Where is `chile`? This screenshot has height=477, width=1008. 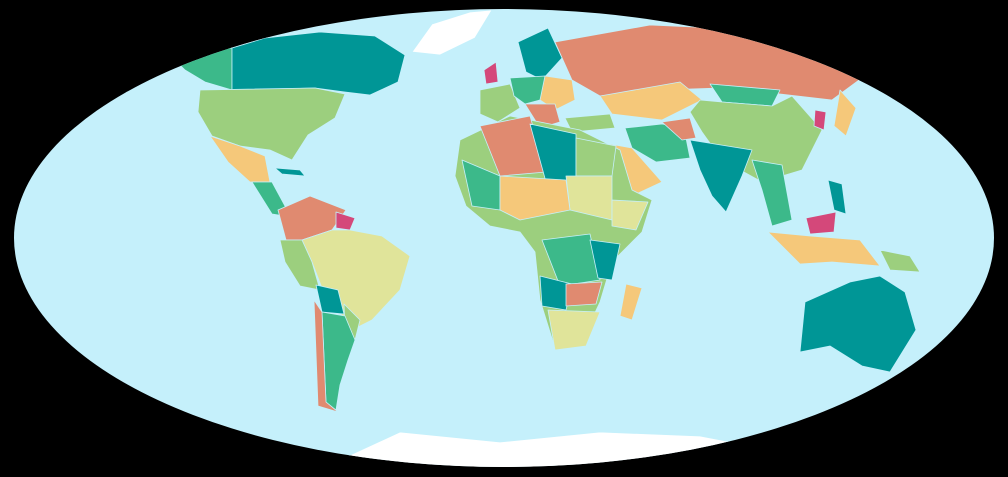 chile is located at coordinates (326, 356).